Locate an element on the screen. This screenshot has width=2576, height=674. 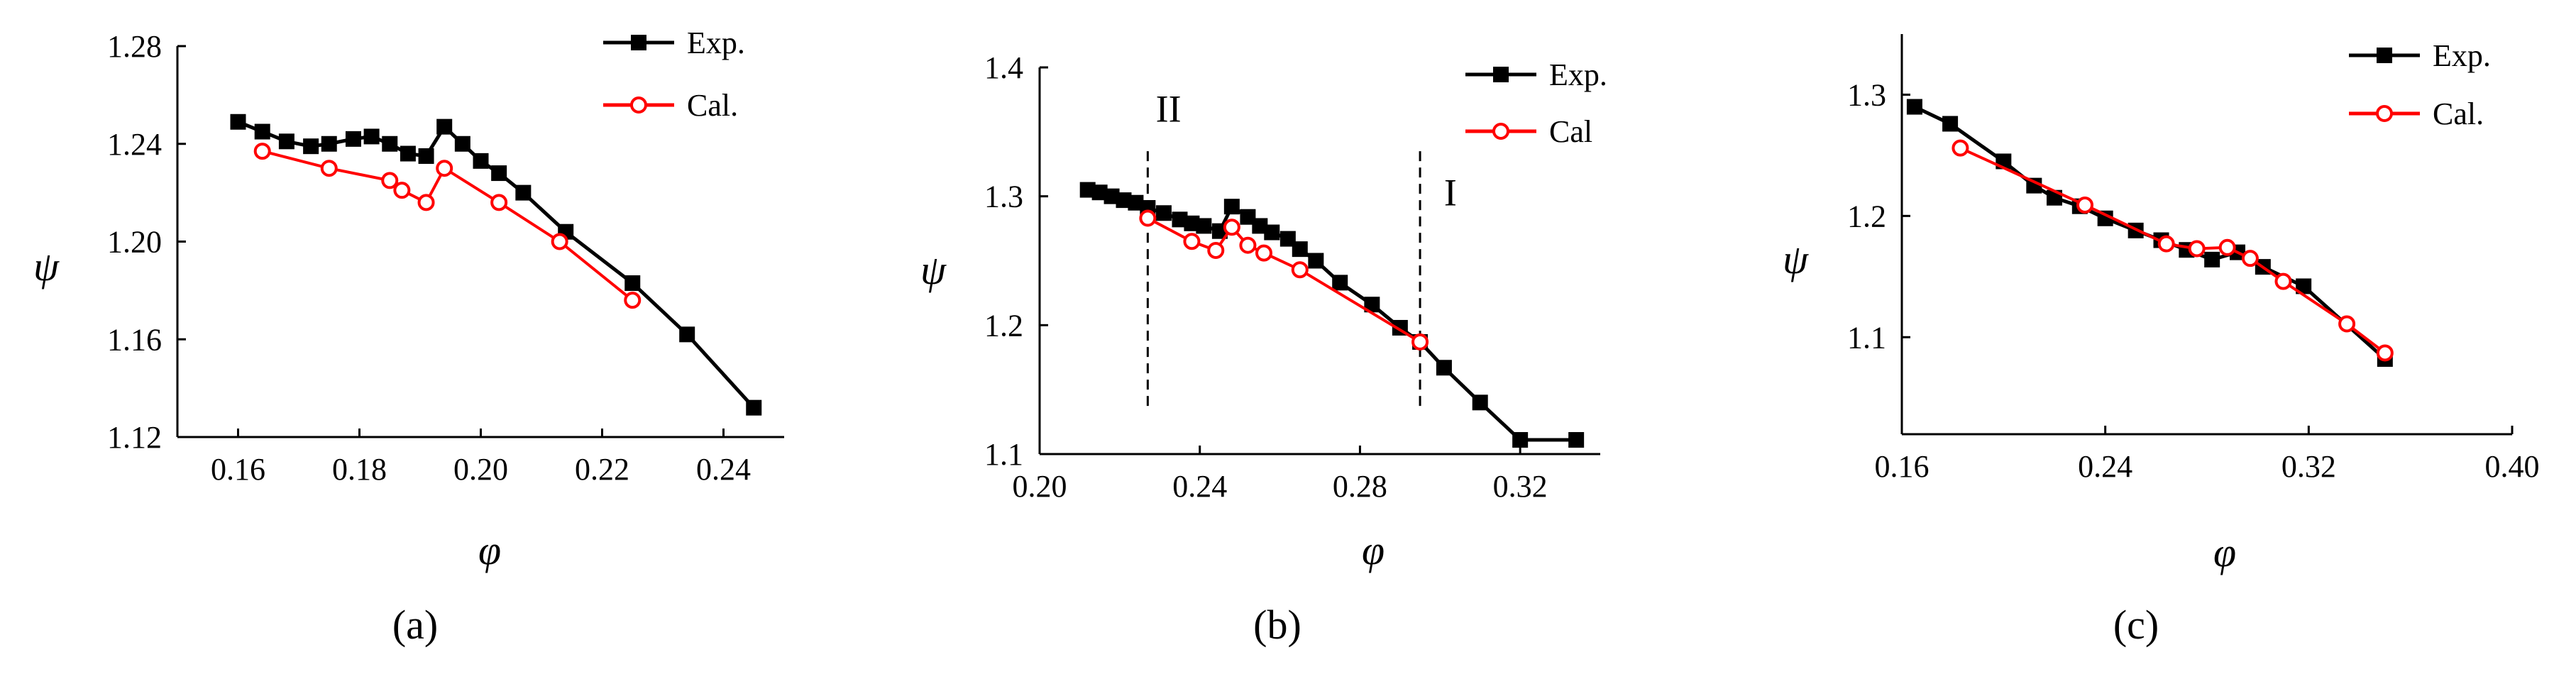
series-exp is located at coordinates (496, 265).